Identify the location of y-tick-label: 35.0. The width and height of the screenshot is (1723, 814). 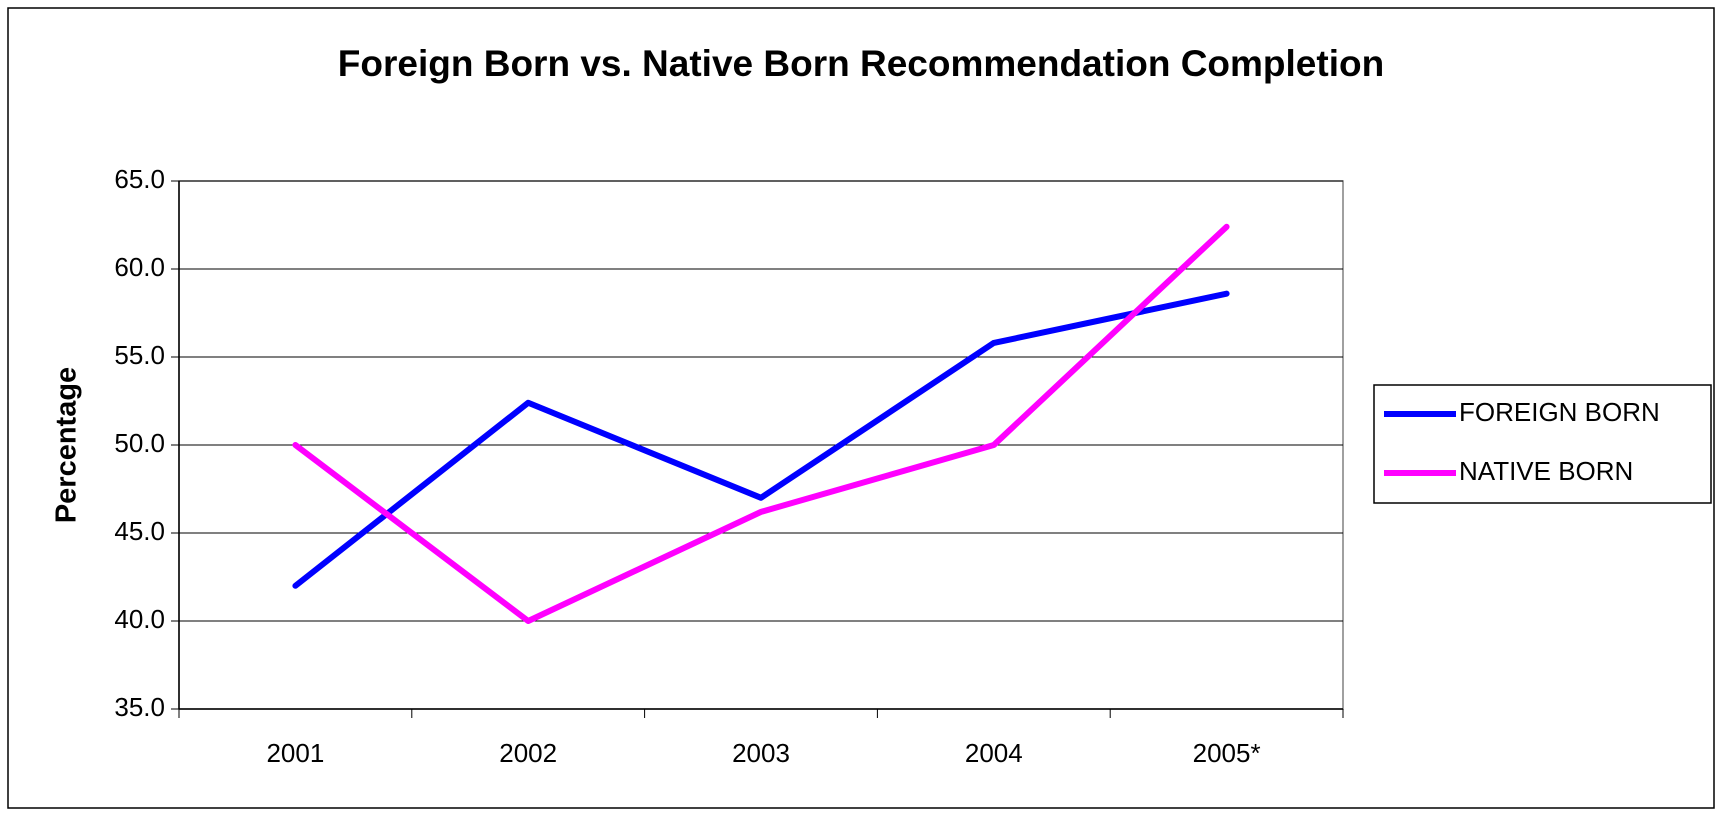
(139, 707).